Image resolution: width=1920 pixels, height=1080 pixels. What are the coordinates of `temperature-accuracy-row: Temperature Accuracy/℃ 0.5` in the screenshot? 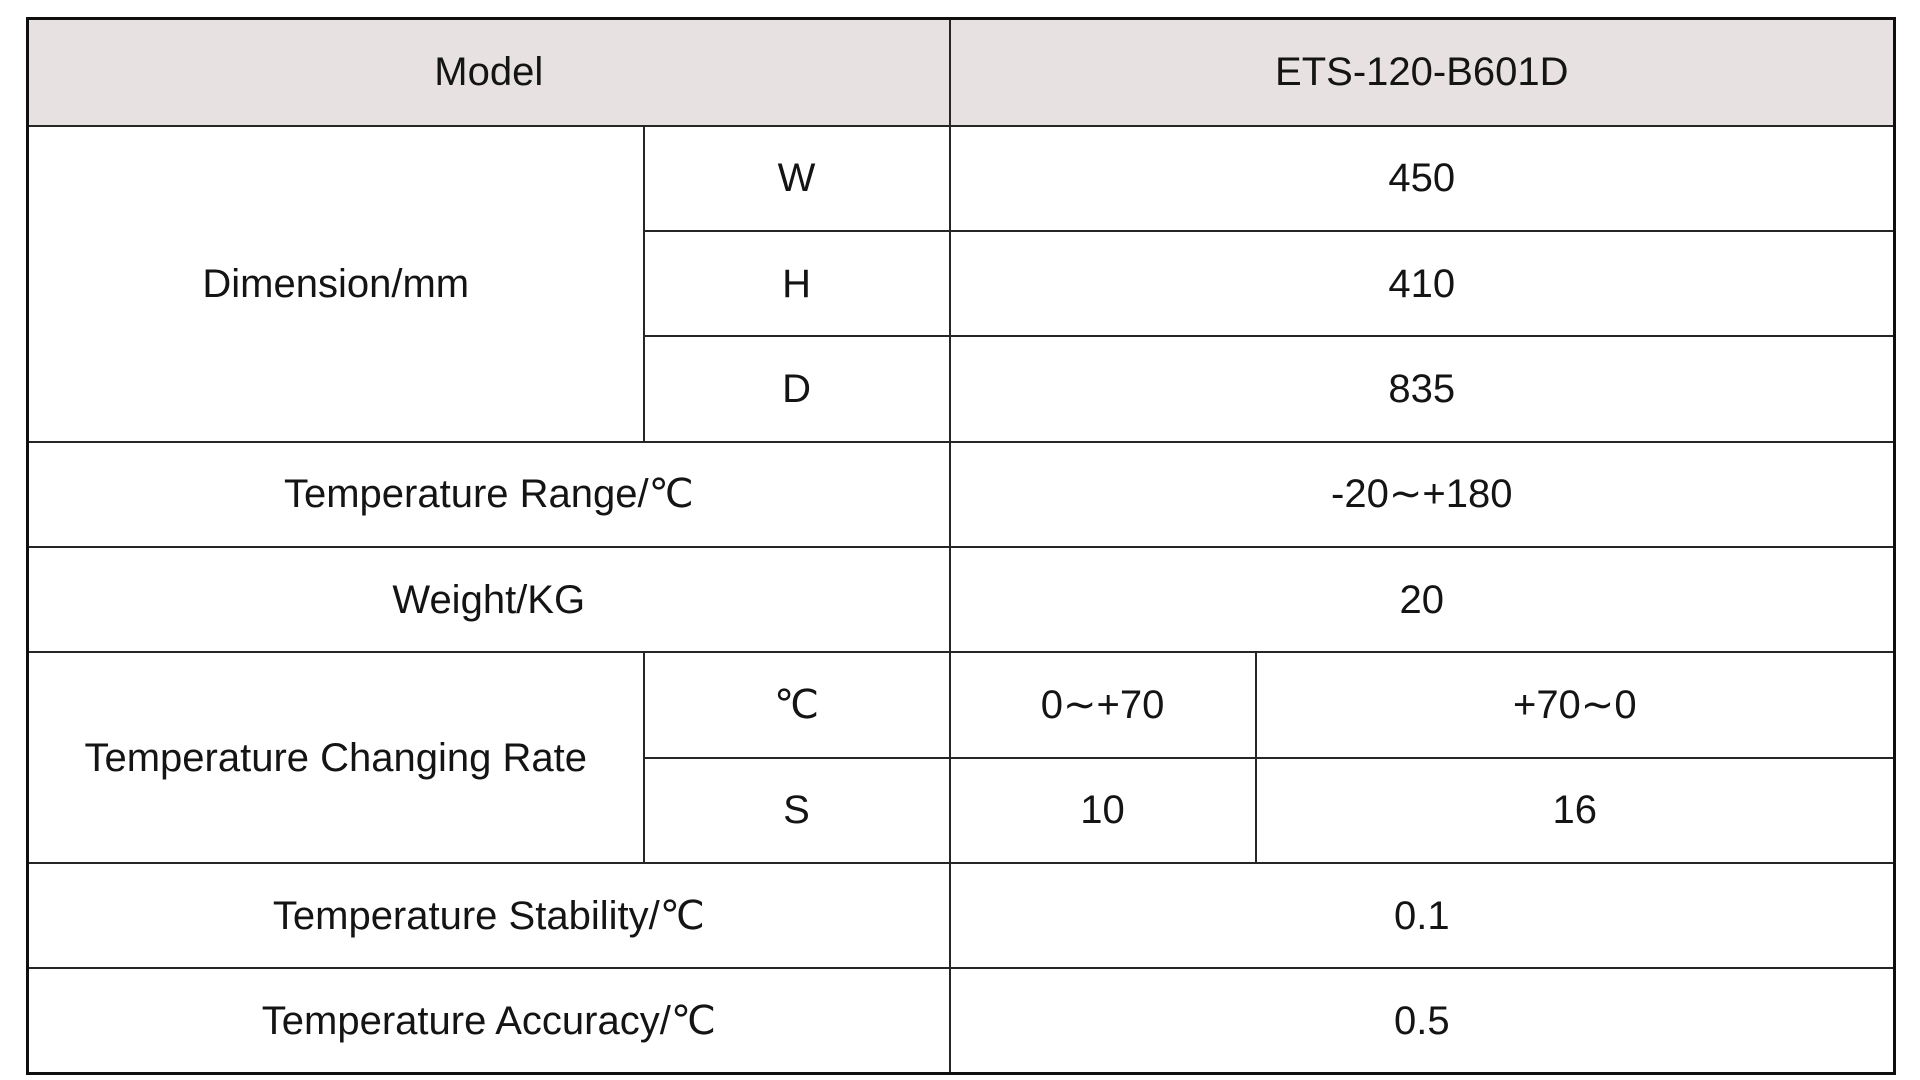 It's located at (961, 1021).